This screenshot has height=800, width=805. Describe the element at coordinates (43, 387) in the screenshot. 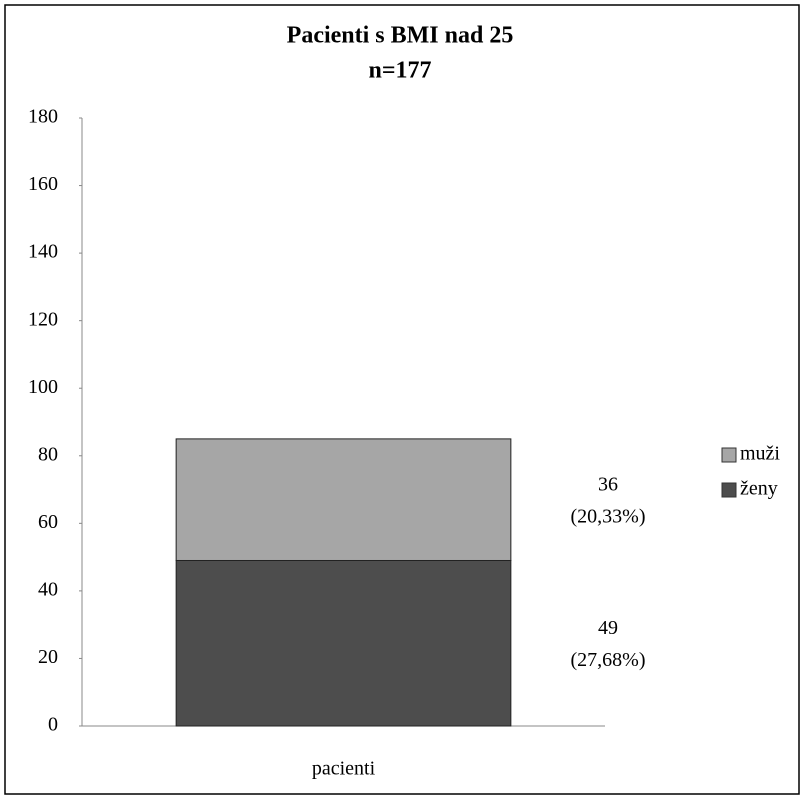

I see `y-tick-label: 100` at that location.